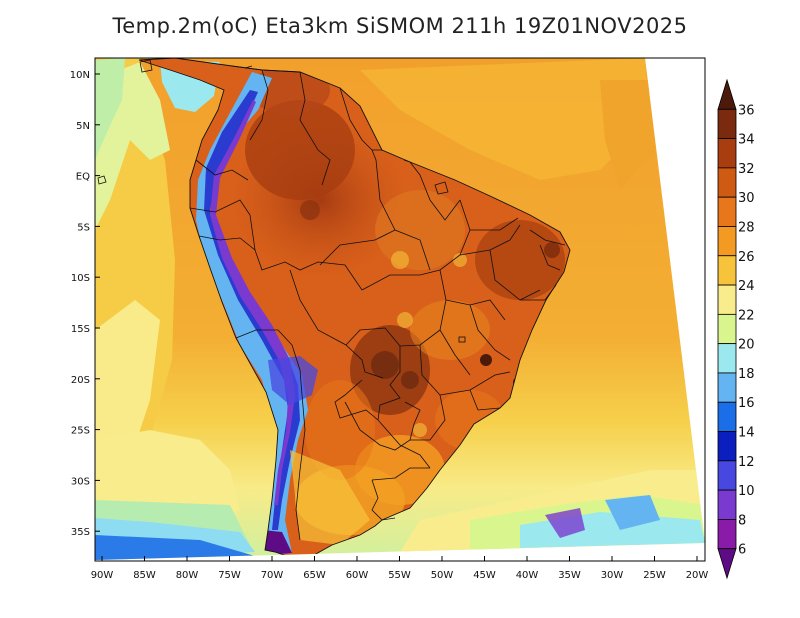 This screenshot has width=800, height=618. What do you see at coordinates (569, 575) in the screenshot?
I see `lon-label: 35W` at bounding box center [569, 575].